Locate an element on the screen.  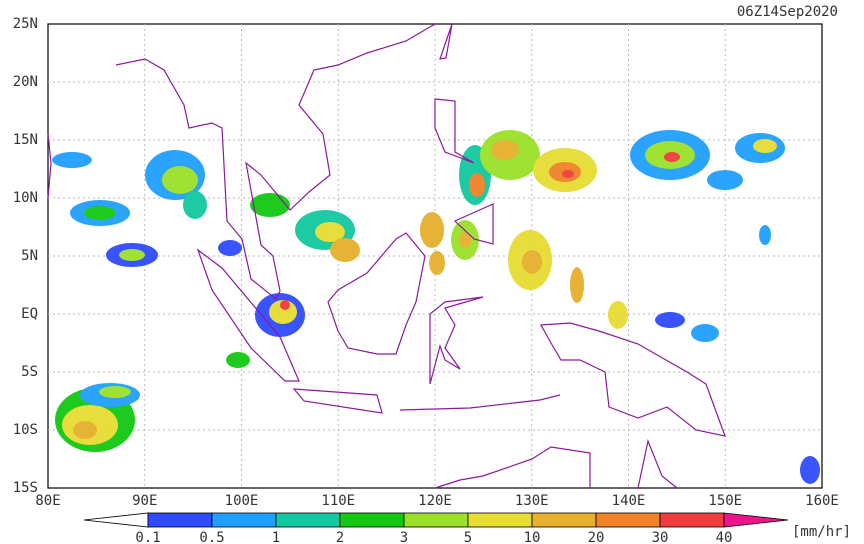
lon-label: 110E is located at coordinates (338, 501).